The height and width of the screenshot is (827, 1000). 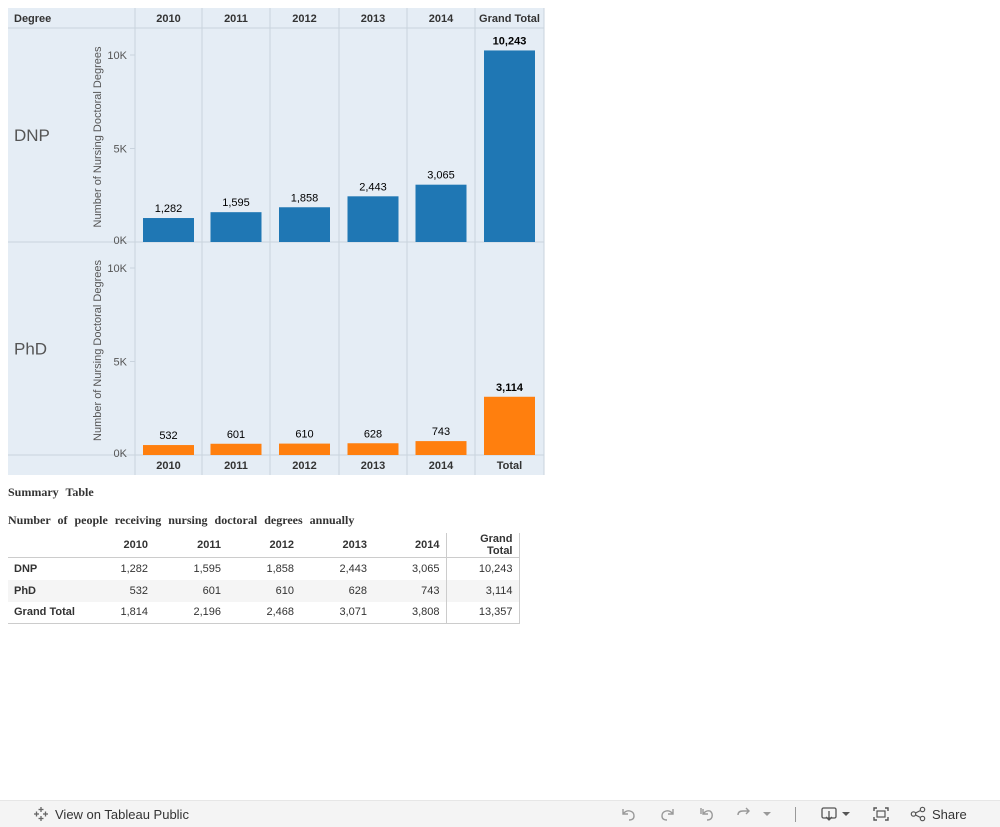 What do you see at coordinates (41, 814) in the screenshot?
I see `tableau-logo-icon` at bounding box center [41, 814].